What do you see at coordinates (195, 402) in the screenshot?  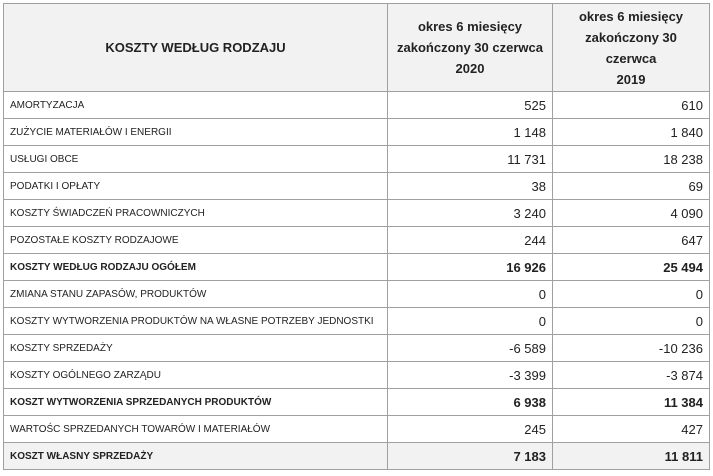 I see `row-label: KOSZT WYTWORZENIA SPRZEDANYCH PRODUKTÓW` at bounding box center [195, 402].